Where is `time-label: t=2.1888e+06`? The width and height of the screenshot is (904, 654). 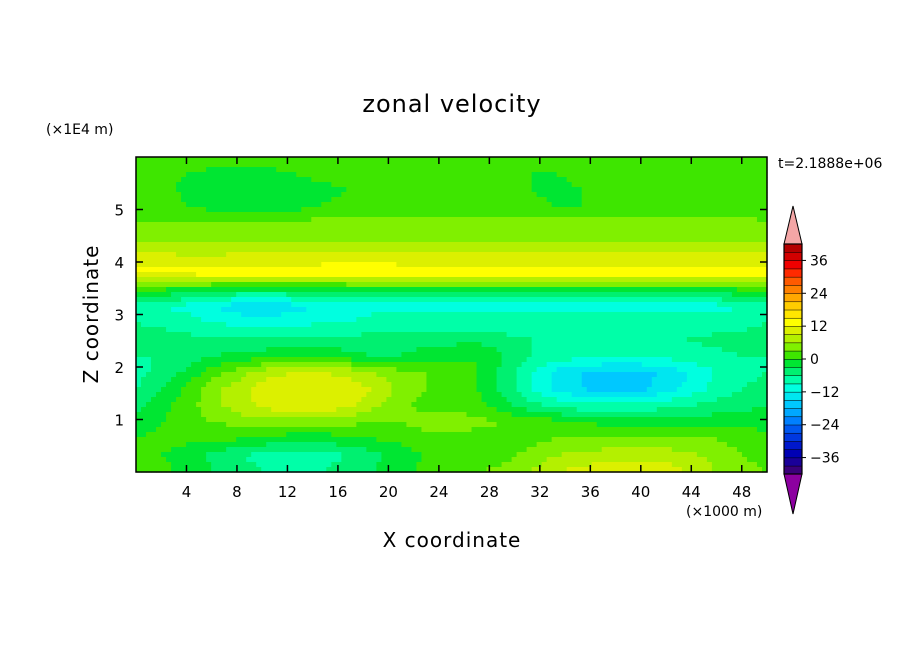
time-label: t=2.1888e+06 is located at coordinates (830, 164).